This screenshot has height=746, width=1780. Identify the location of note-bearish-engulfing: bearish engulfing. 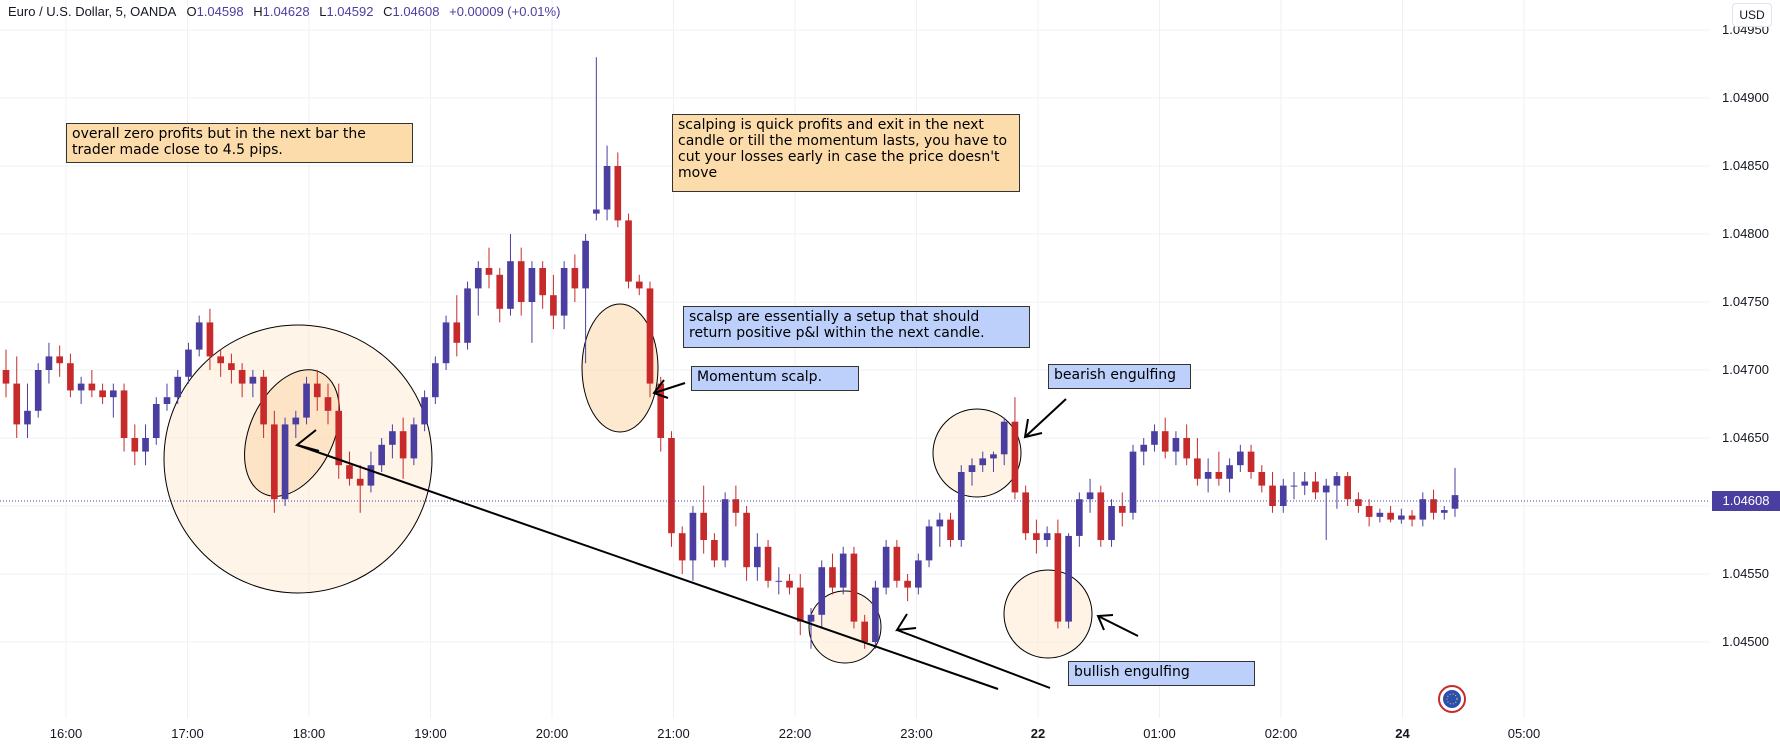
(1119, 376).